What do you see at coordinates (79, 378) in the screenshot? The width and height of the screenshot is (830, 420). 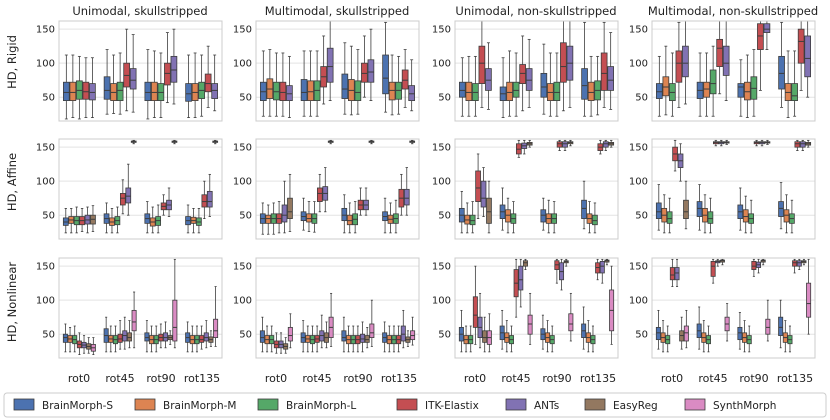 I see `x-tick-label: rot0` at bounding box center [79, 378].